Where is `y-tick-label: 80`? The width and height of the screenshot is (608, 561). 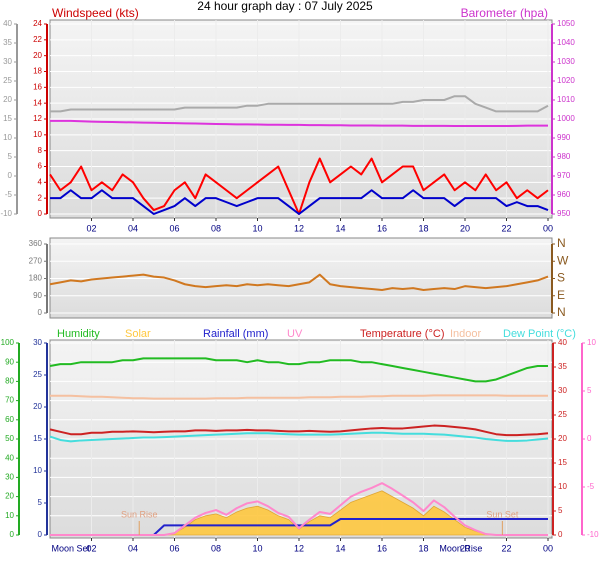
y-tick-label: 80 is located at coordinates (9, 381).